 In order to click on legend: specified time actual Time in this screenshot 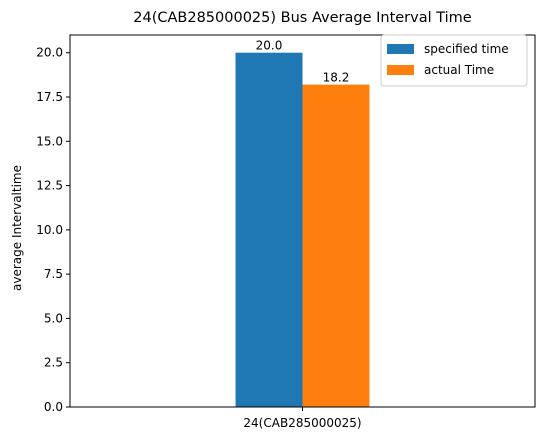, I will do `click(454, 60)`.